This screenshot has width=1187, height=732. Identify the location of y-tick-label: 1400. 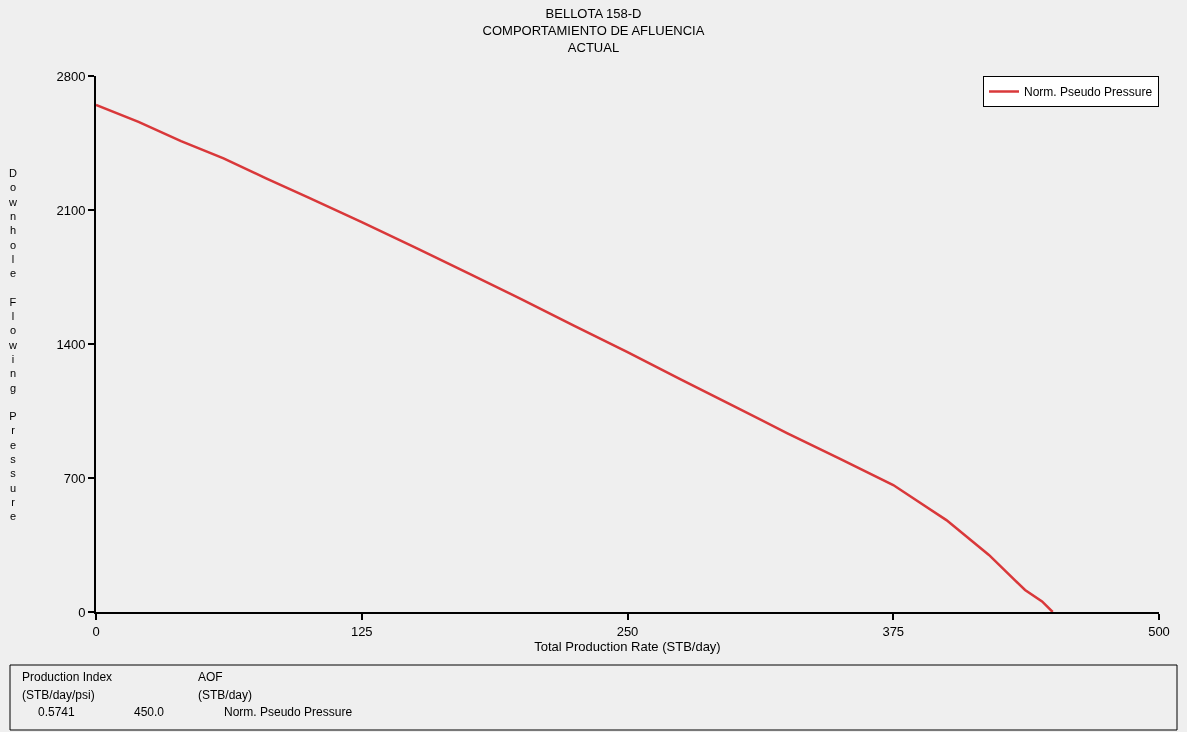
(71, 344).